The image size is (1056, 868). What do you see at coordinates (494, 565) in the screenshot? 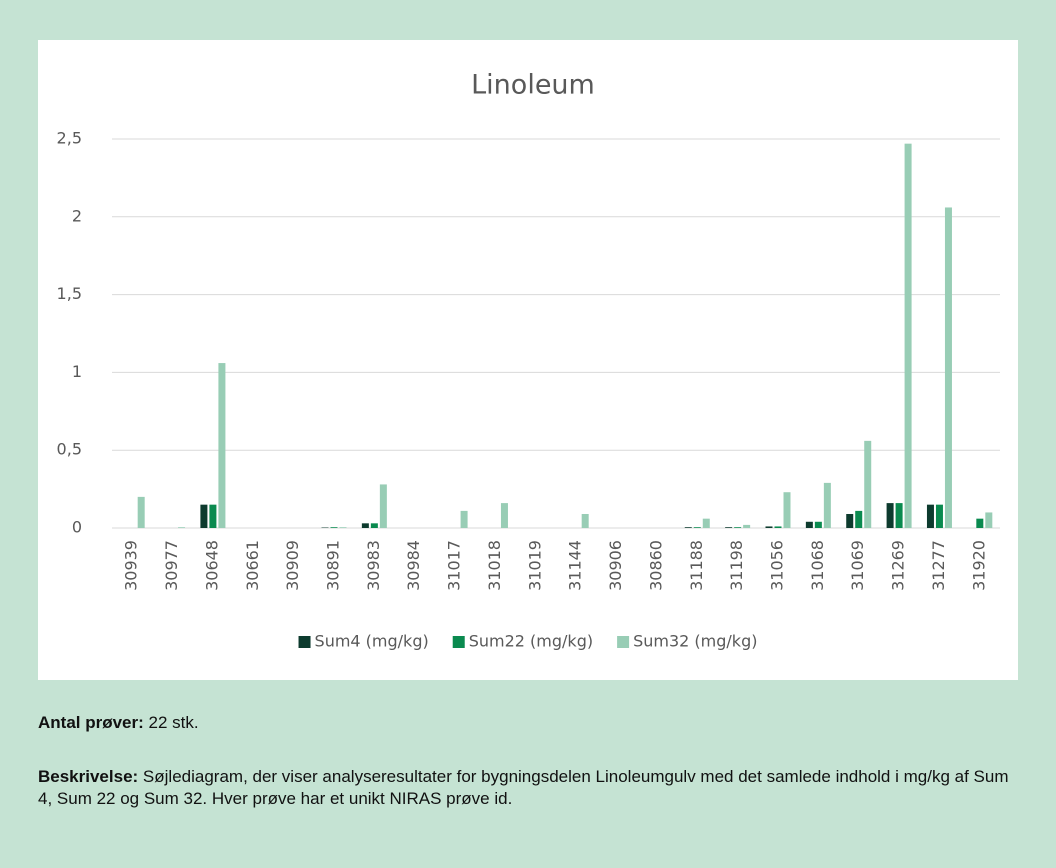
I see `x-tick-label: 31018` at bounding box center [494, 565].